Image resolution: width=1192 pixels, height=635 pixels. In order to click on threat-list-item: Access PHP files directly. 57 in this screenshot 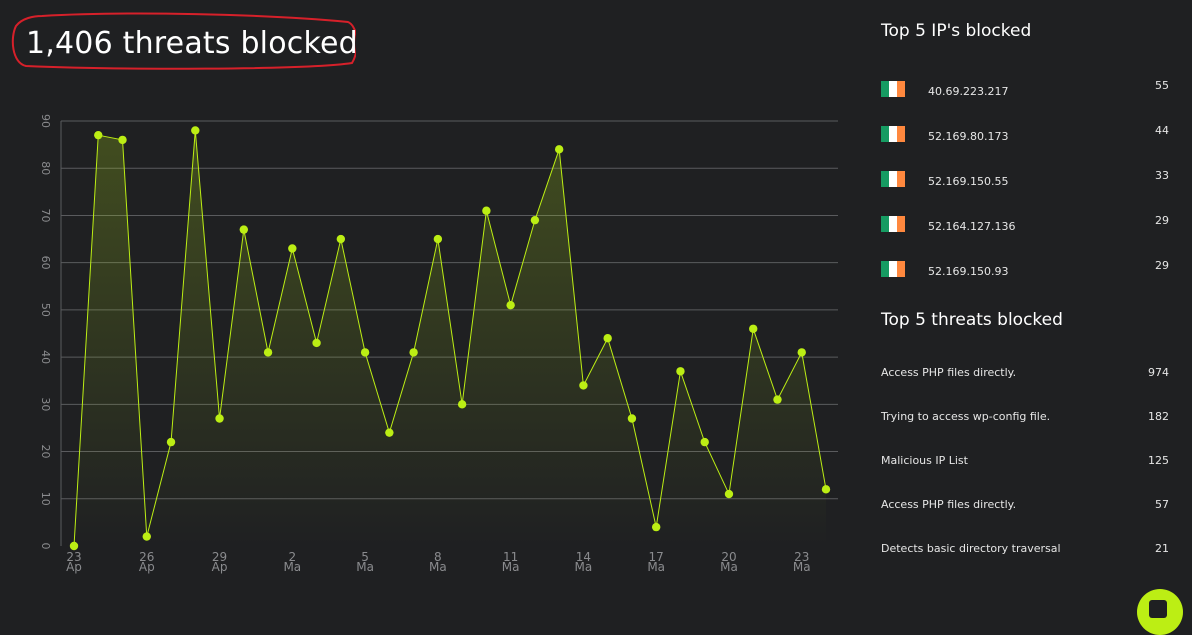, I will do `click(1027, 508)`.